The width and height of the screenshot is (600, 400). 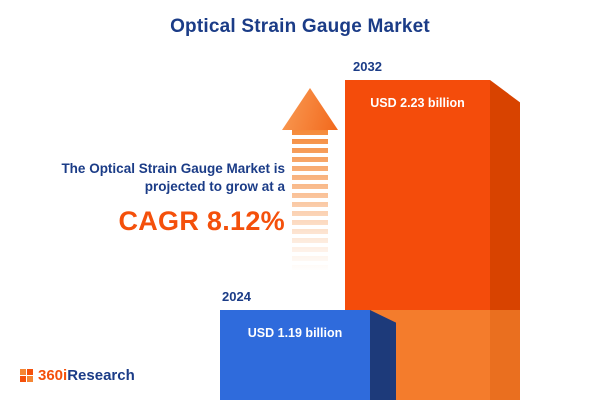 I want to click on bar-2032-side-face, so click(x=505, y=240).